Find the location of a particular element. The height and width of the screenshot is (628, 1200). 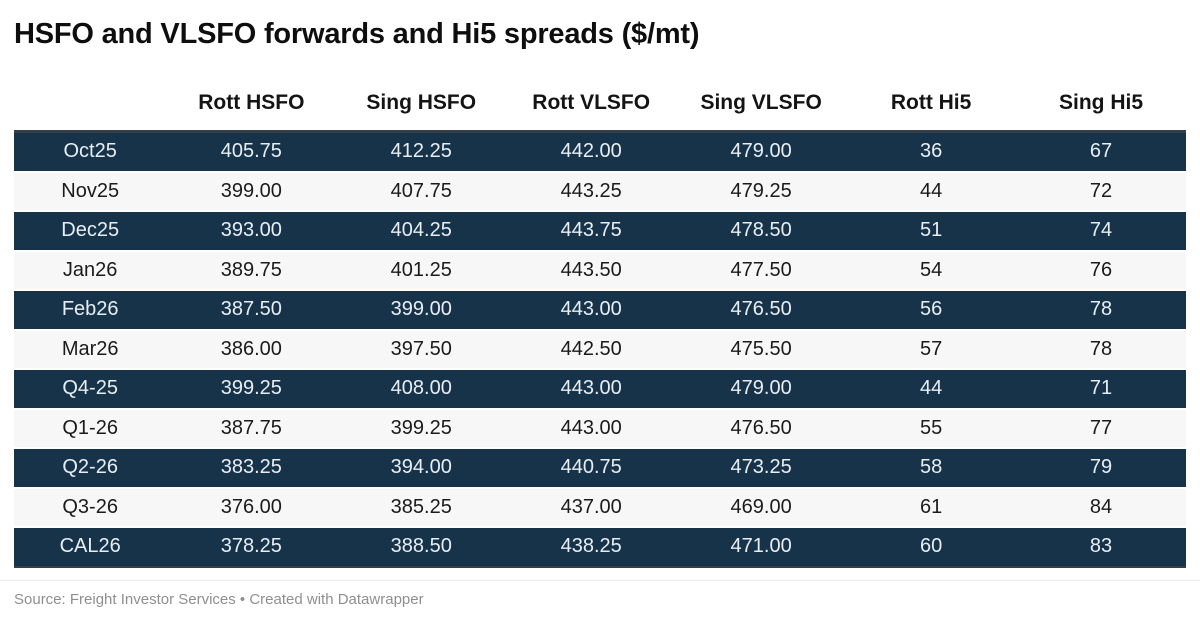

table-cell: 378.25 is located at coordinates (251, 546).